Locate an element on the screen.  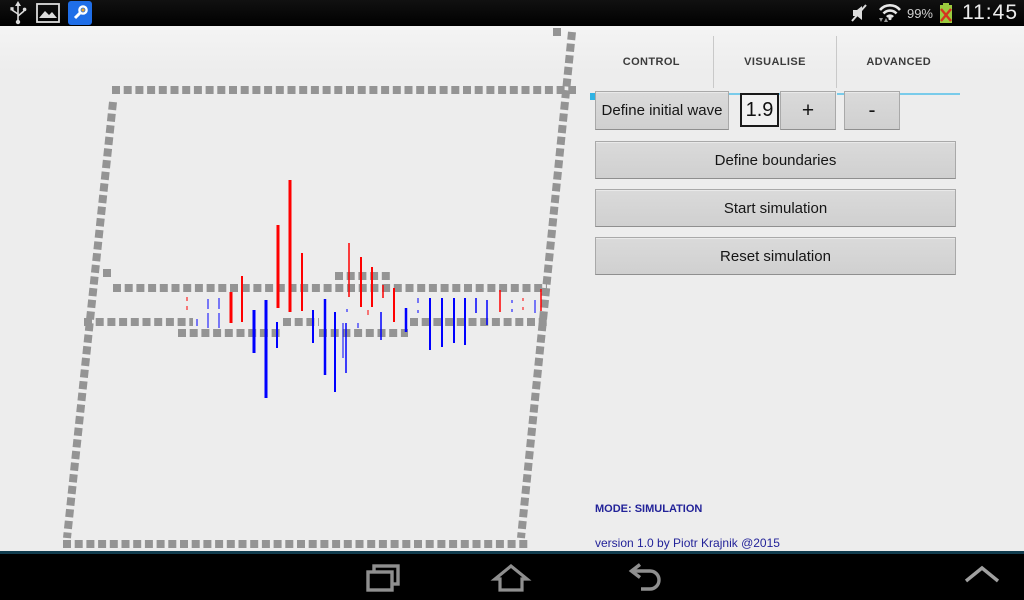
navigation-bar is located at coordinates (512, 575).